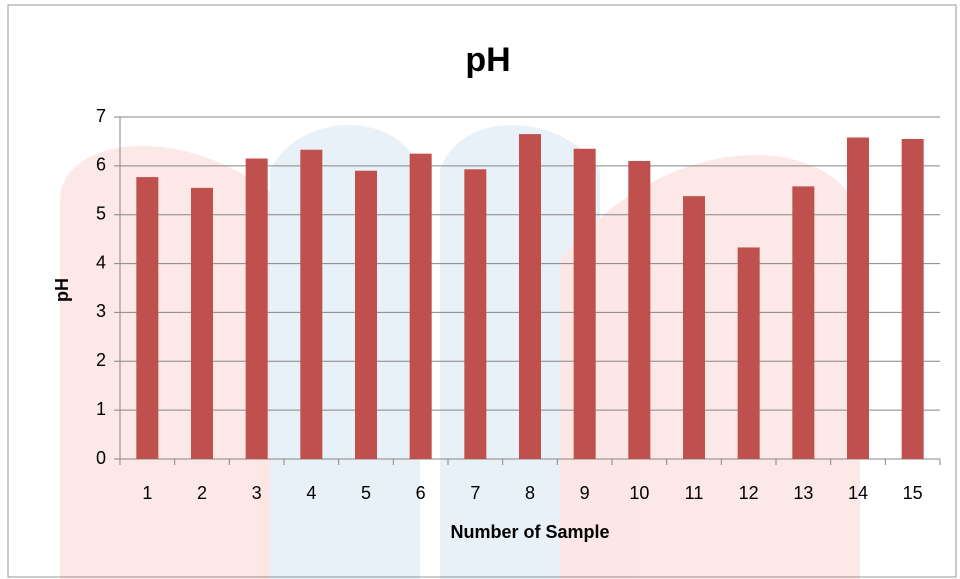  I want to click on x-tick-label: 13, so click(803, 493).